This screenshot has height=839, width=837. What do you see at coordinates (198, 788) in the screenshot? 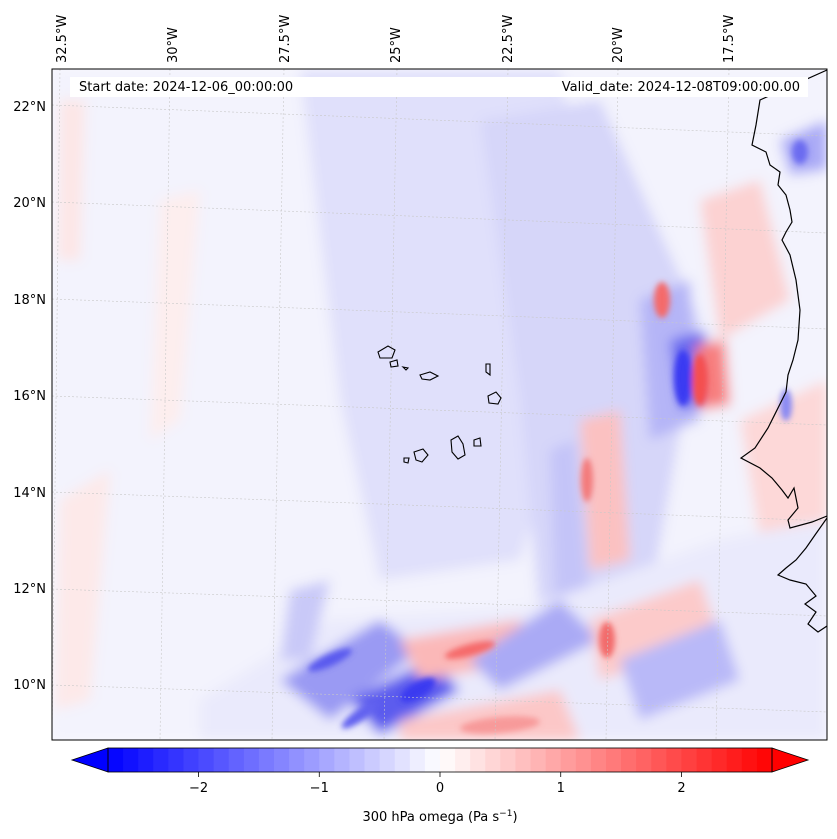
I see `colorbar-tick-label: −2` at bounding box center [198, 788].